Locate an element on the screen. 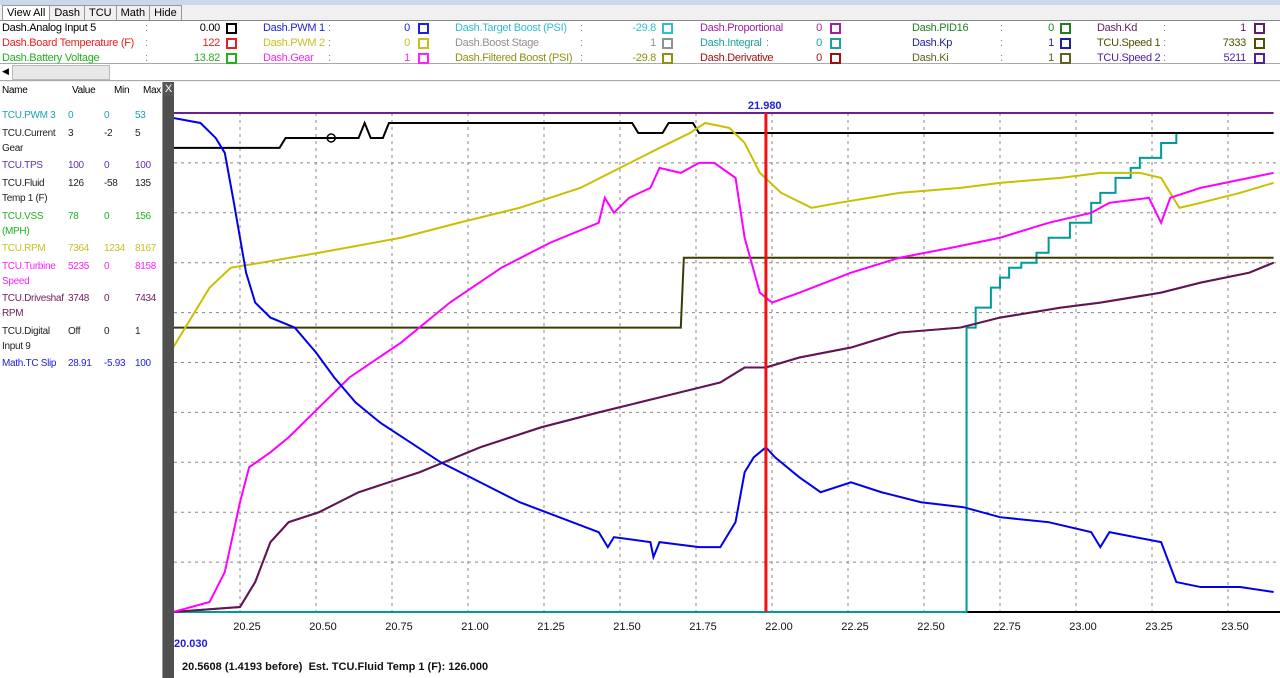 The width and height of the screenshot is (1280, 678). channel-value: 3 is located at coordinates (71, 133).